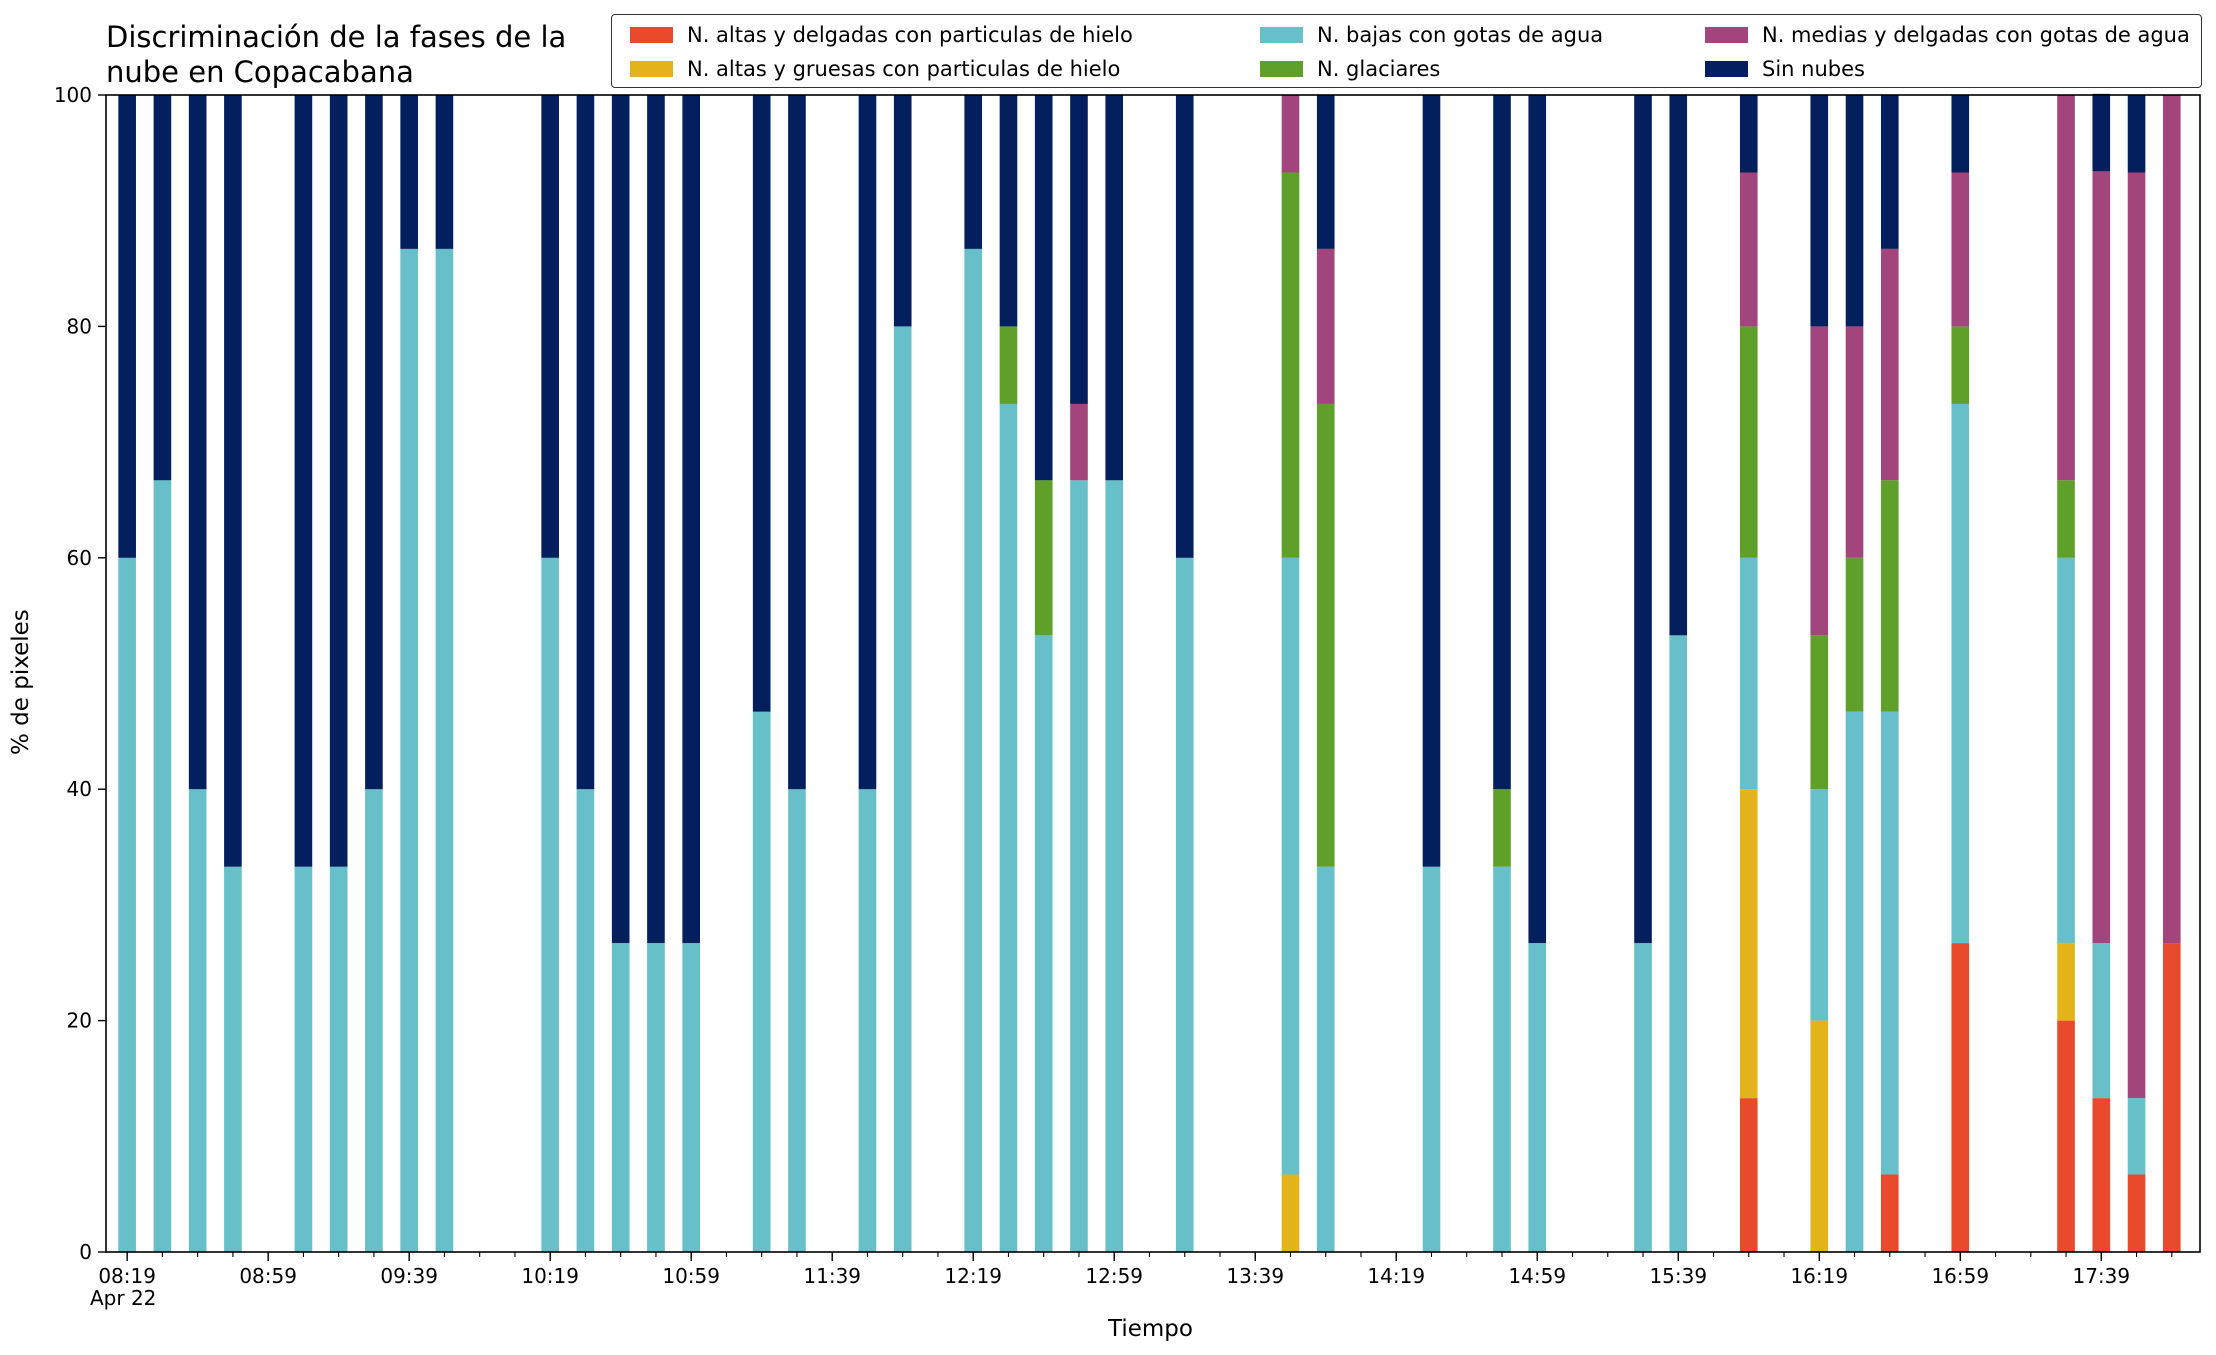  Describe the element at coordinates (79, 326) in the screenshot. I see `y-tick-label: 80` at that location.